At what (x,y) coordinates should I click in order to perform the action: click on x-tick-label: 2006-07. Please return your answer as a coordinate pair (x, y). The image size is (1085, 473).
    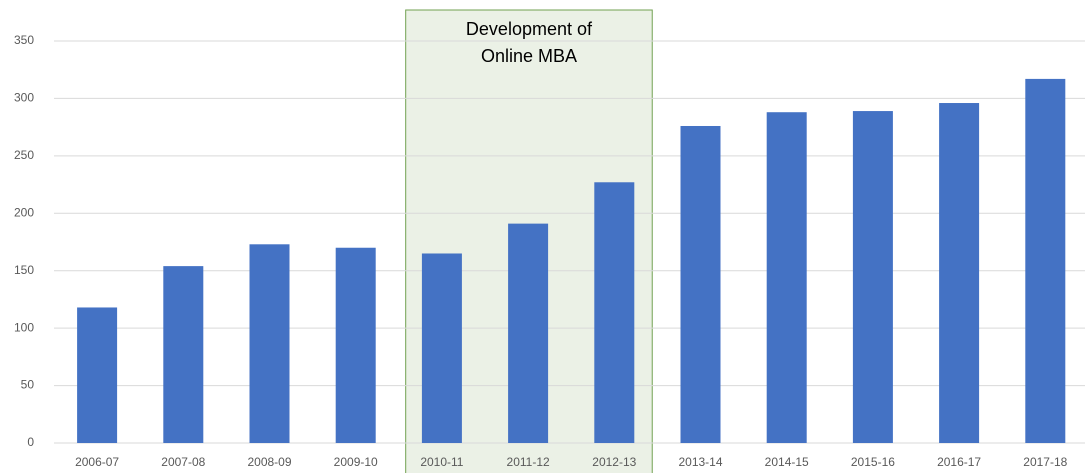
    Looking at the image, I should click on (97, 462).